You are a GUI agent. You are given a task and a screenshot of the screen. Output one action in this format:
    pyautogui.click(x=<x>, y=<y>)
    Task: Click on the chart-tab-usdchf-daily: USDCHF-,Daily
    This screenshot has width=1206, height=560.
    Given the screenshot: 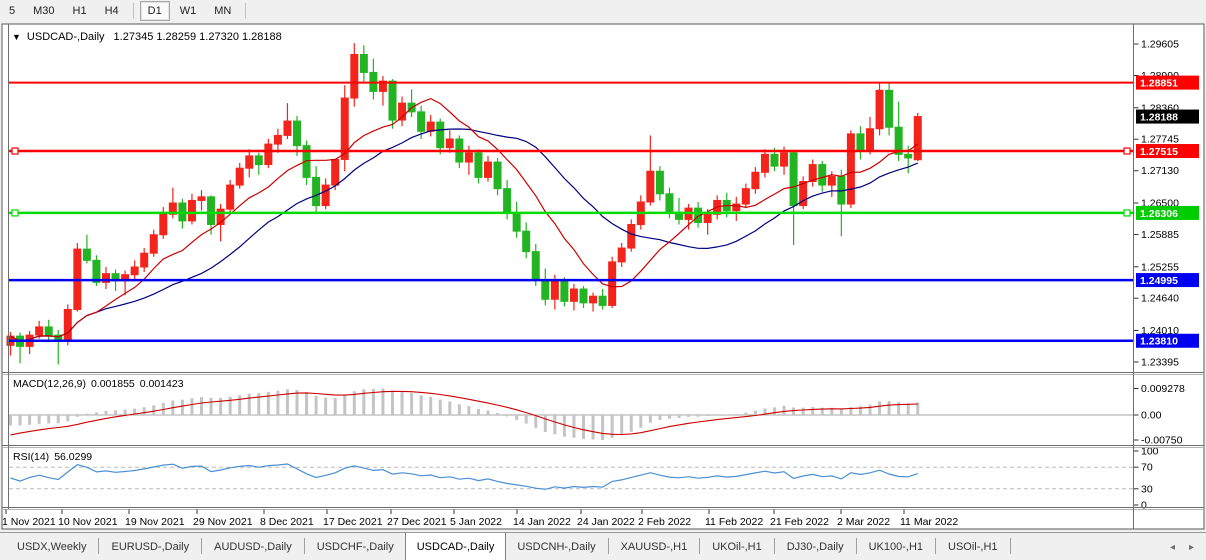 What is the action you would take?
    pyautogui.click(x=355, y=547)
    